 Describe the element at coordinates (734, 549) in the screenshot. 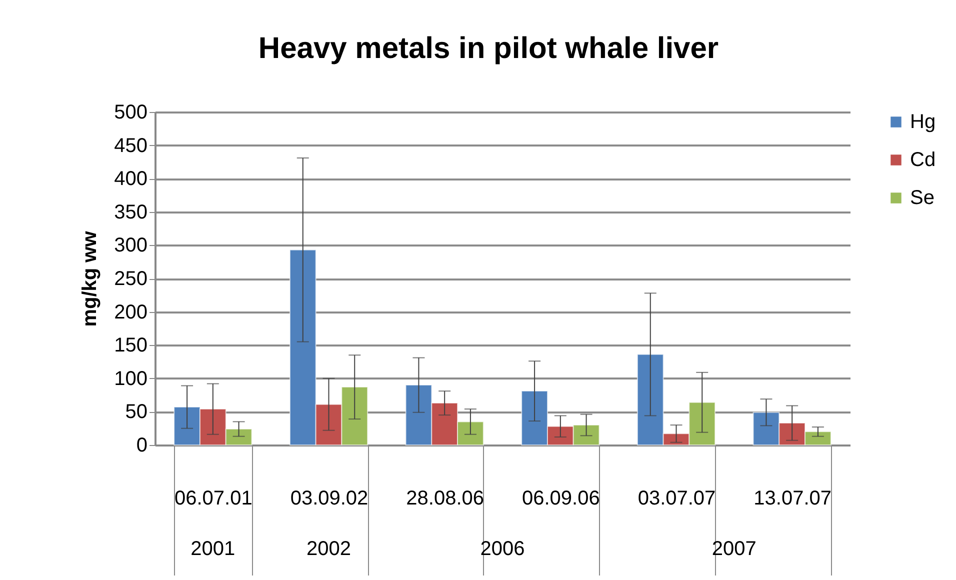

I see `text: 2007` at that location.